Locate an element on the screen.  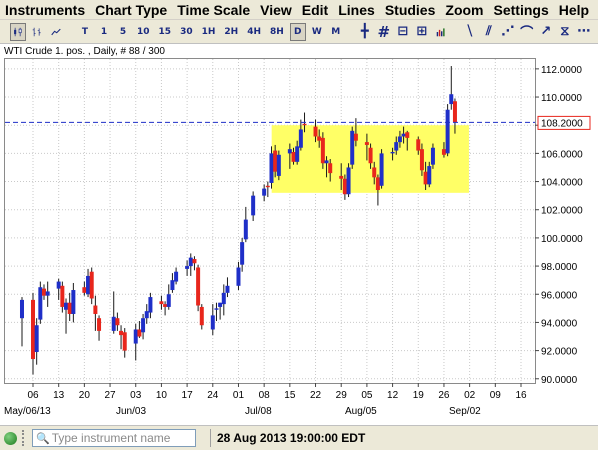
menu-help: Help is located at coordinates (574, 9).